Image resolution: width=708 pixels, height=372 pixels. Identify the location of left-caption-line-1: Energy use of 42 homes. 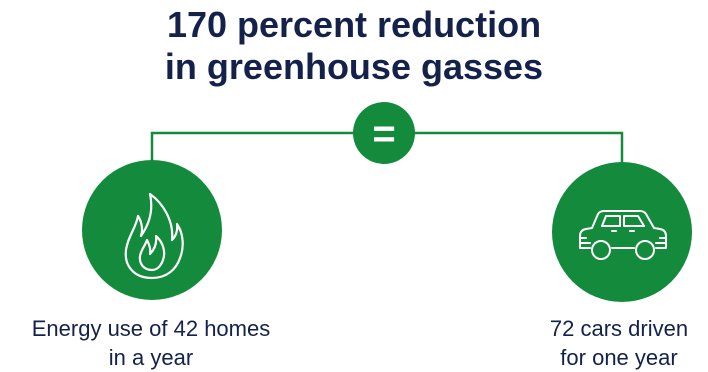
(151, 328).